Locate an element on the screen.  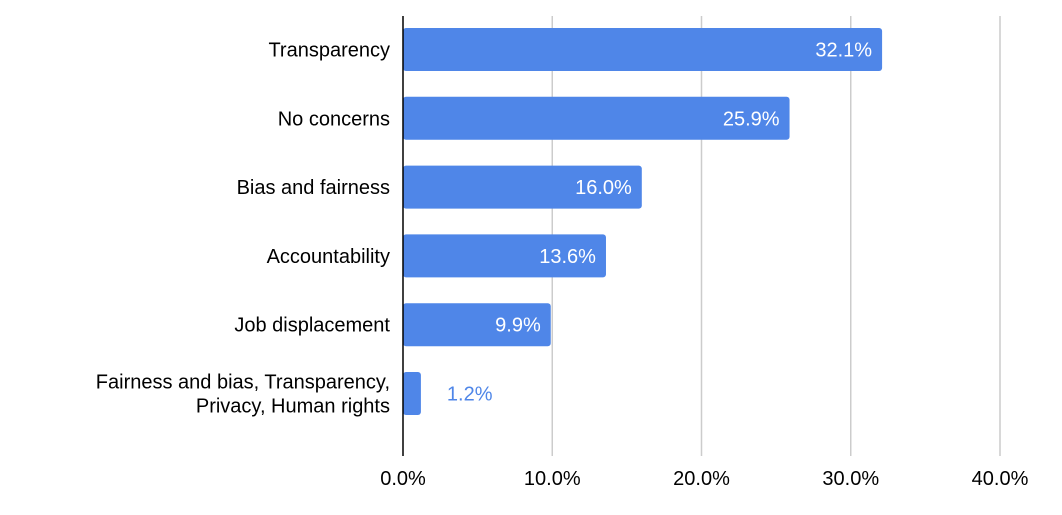
data-label: 16.0% is located at coordinates (603, 188).